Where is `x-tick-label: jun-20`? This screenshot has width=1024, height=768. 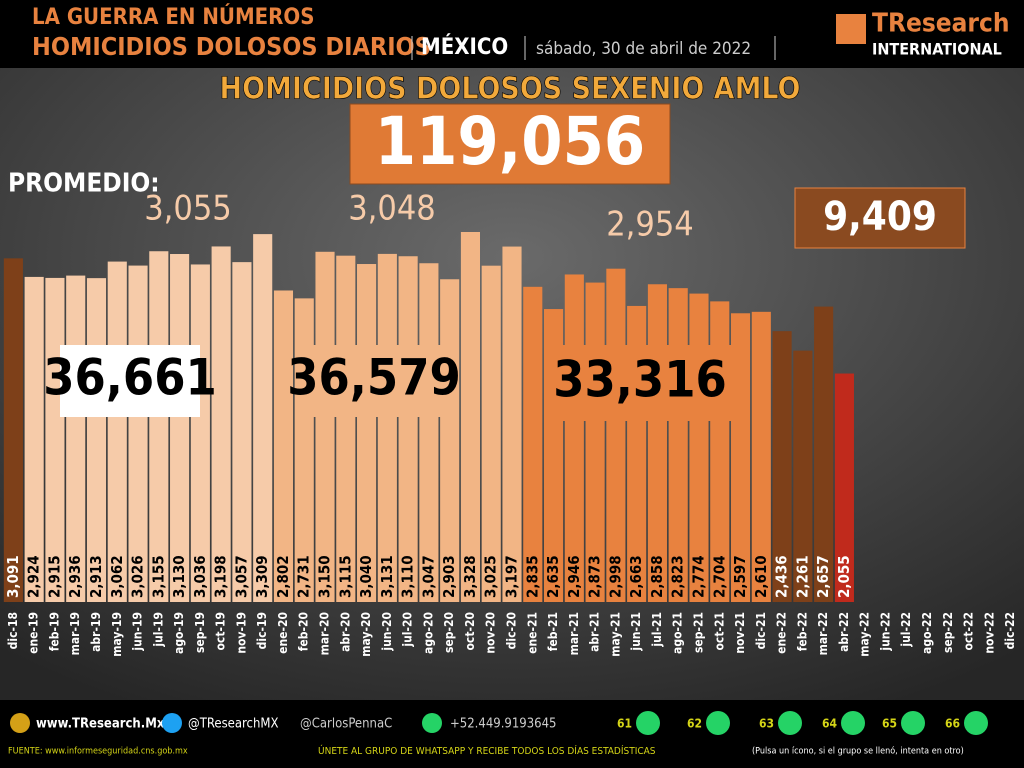 x-tick-label: jun-20 is located at coordinates (387, 632).